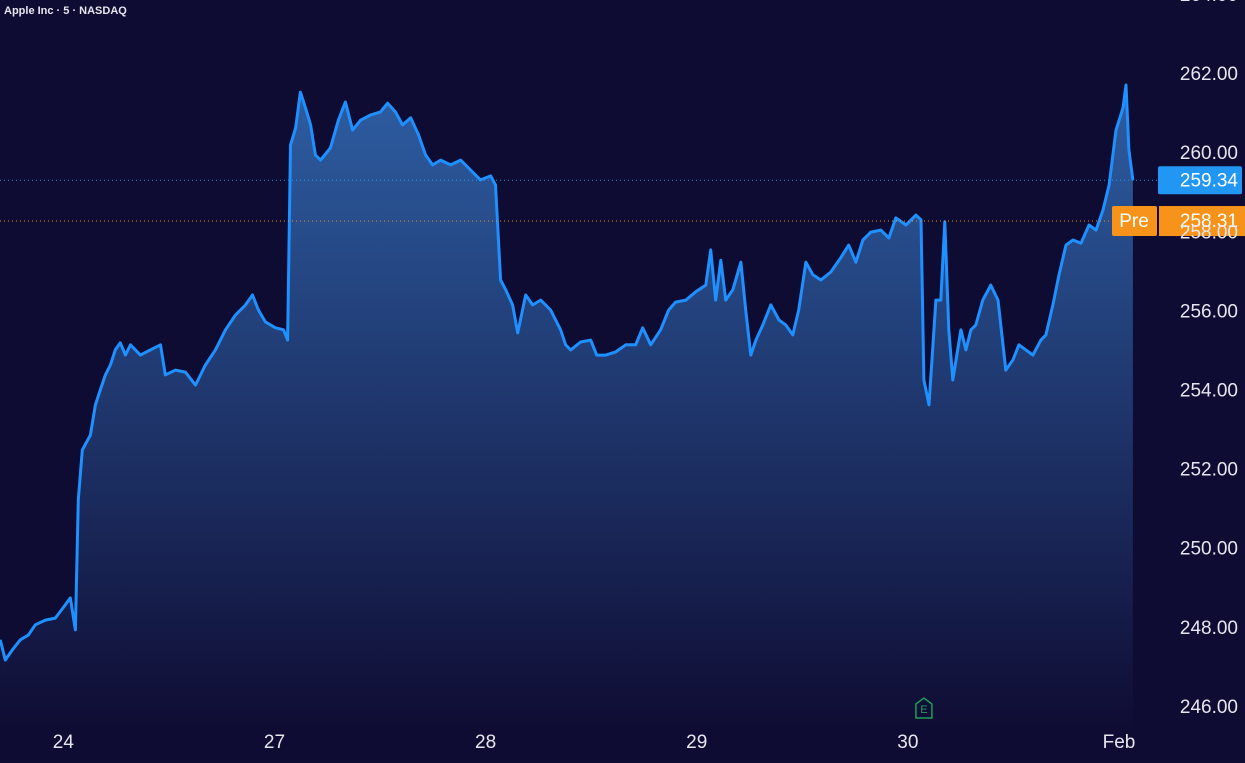 Image resolution: width=1245 pixels, height=763 pixels. Describe the element at coordinates (1209, 180) in the screenshot. I see `last-price-label: 259.34` at that location.